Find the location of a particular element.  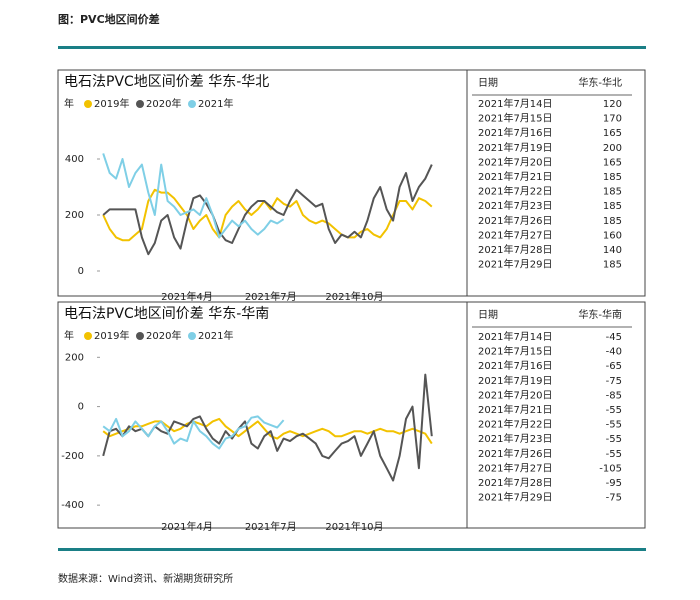

table-cell: 170 is located at coordinates (612, 119).